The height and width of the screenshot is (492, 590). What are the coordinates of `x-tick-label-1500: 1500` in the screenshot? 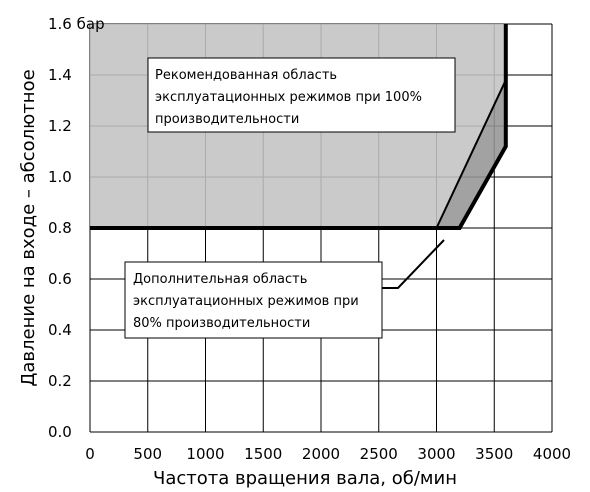 It's located at (263, 454).